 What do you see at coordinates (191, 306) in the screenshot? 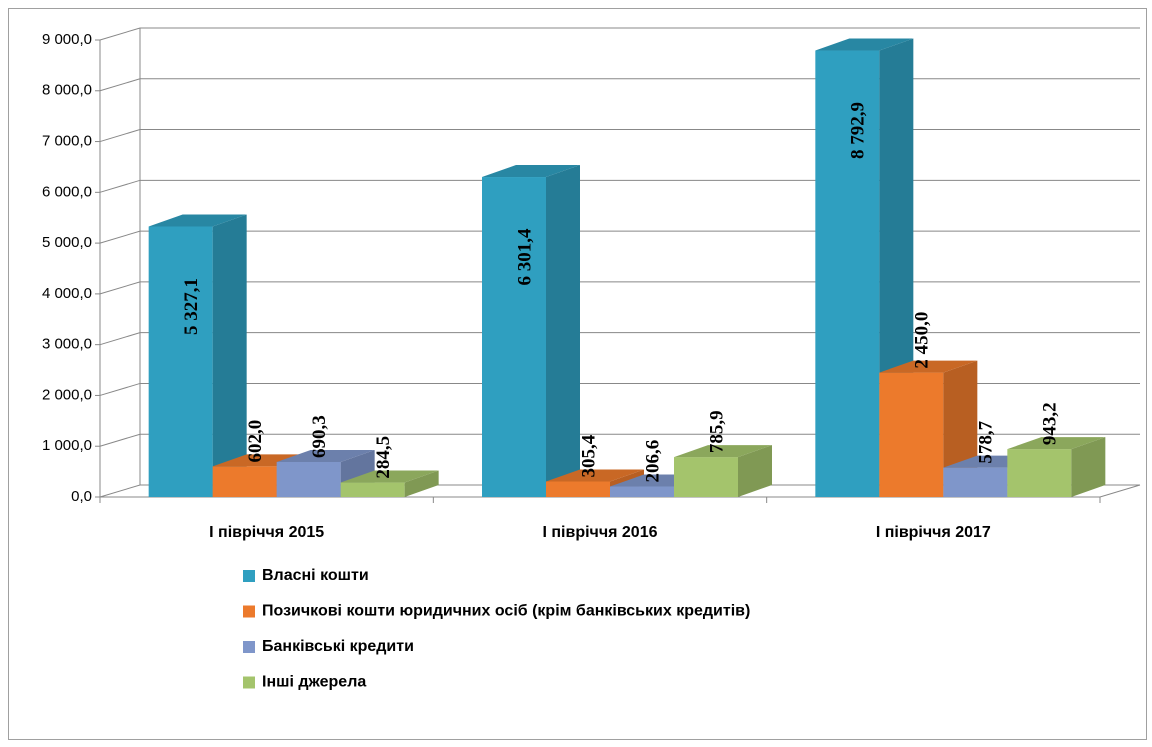
I see `value-label: 5 327,1` at bounding box center [191, 306].